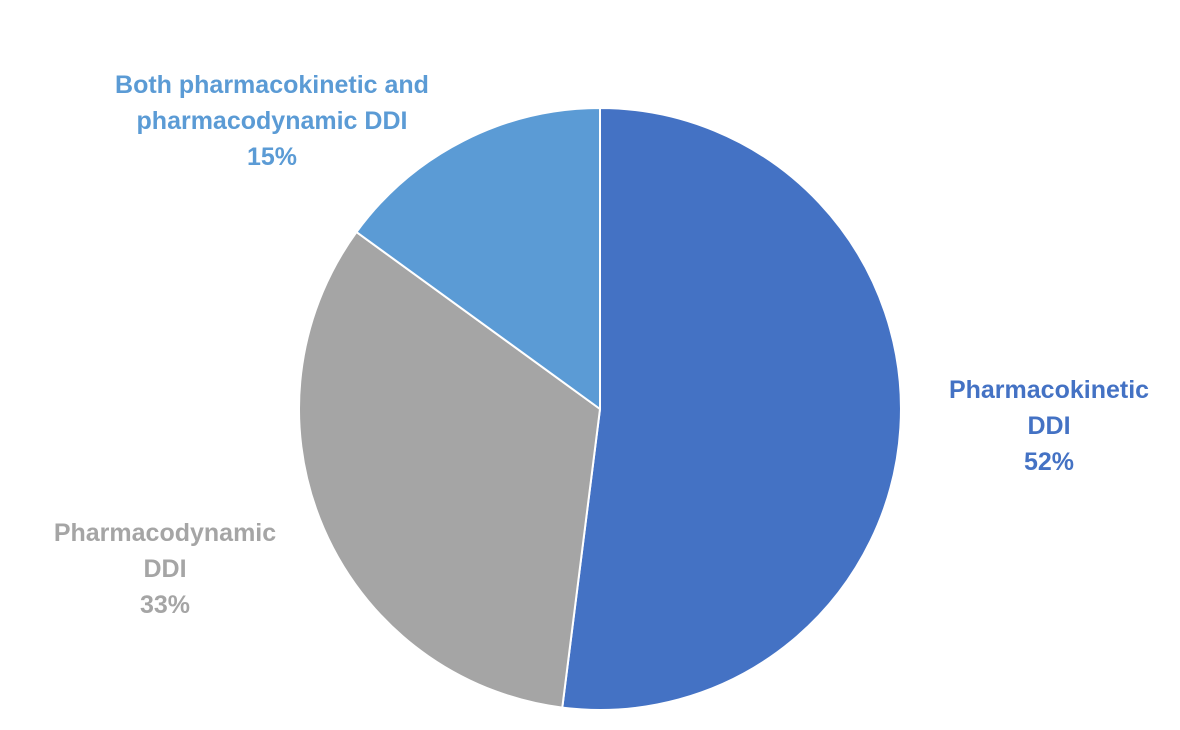  I want to click on slice-category-label: pharmacodynamic DDI, so click(272, 121).